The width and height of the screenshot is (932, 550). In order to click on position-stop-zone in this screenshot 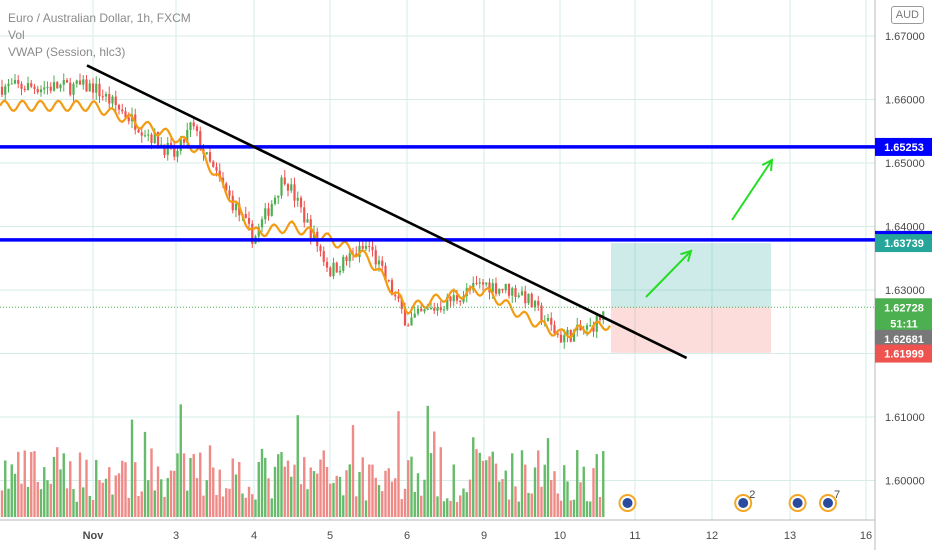, I will do `click(691, 330)`.